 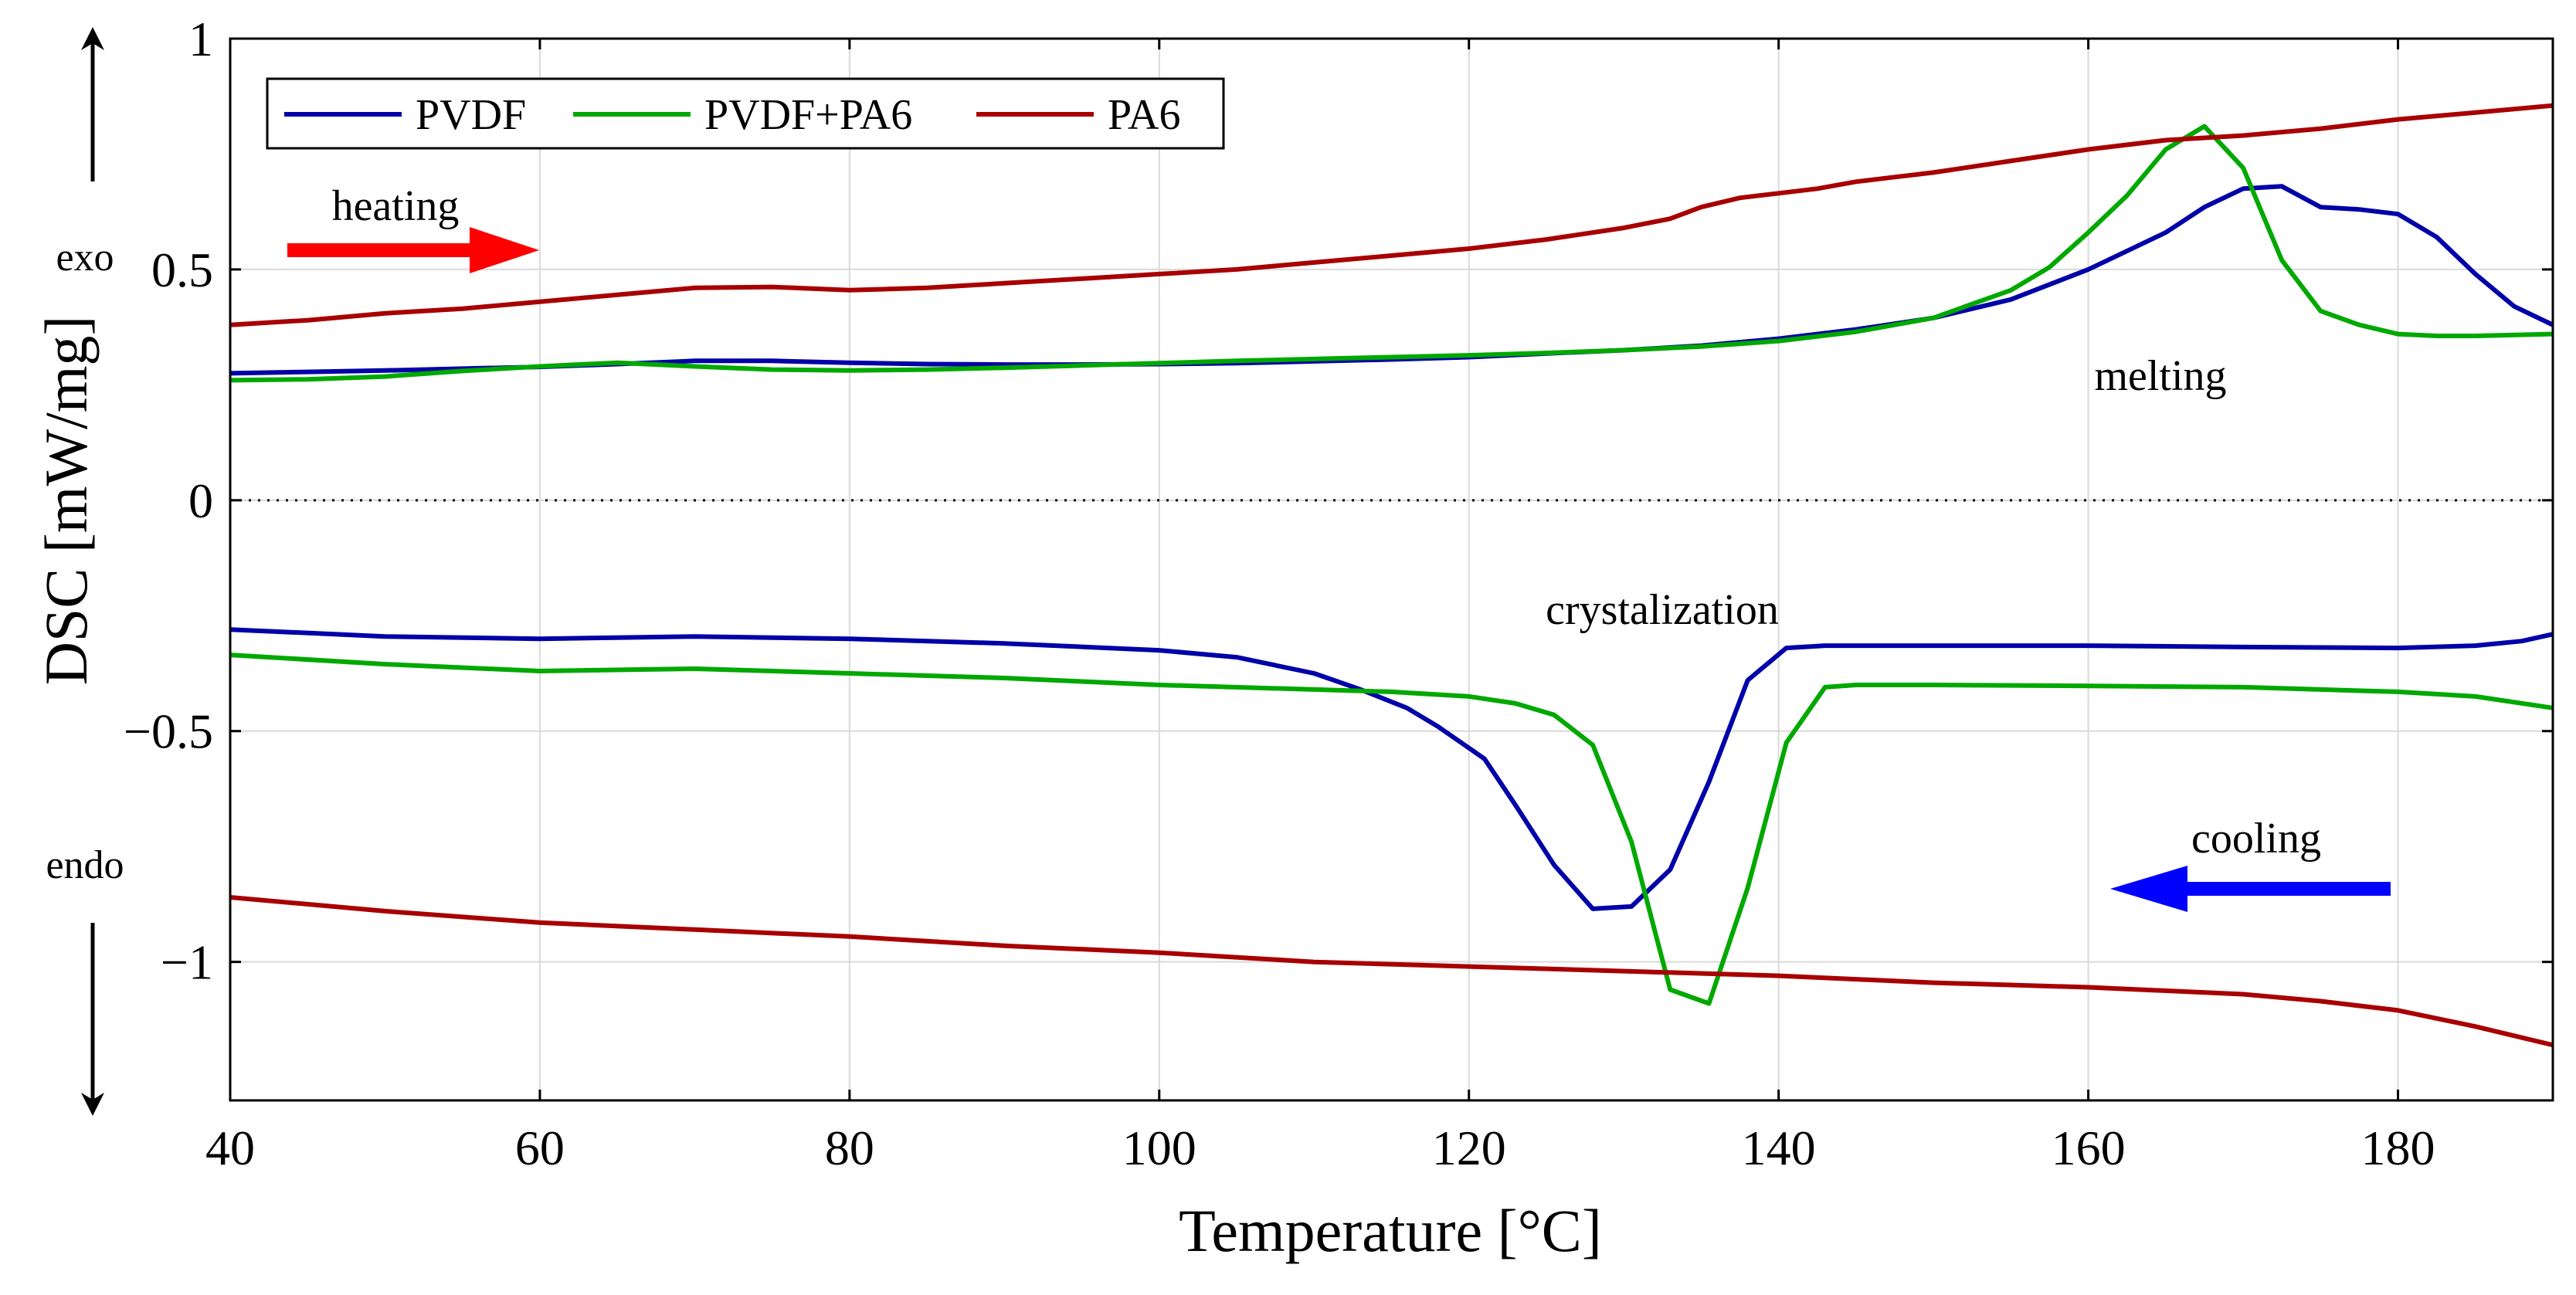 I want to click on crystalization-label: crystalization, so click(x=1662, y=610).